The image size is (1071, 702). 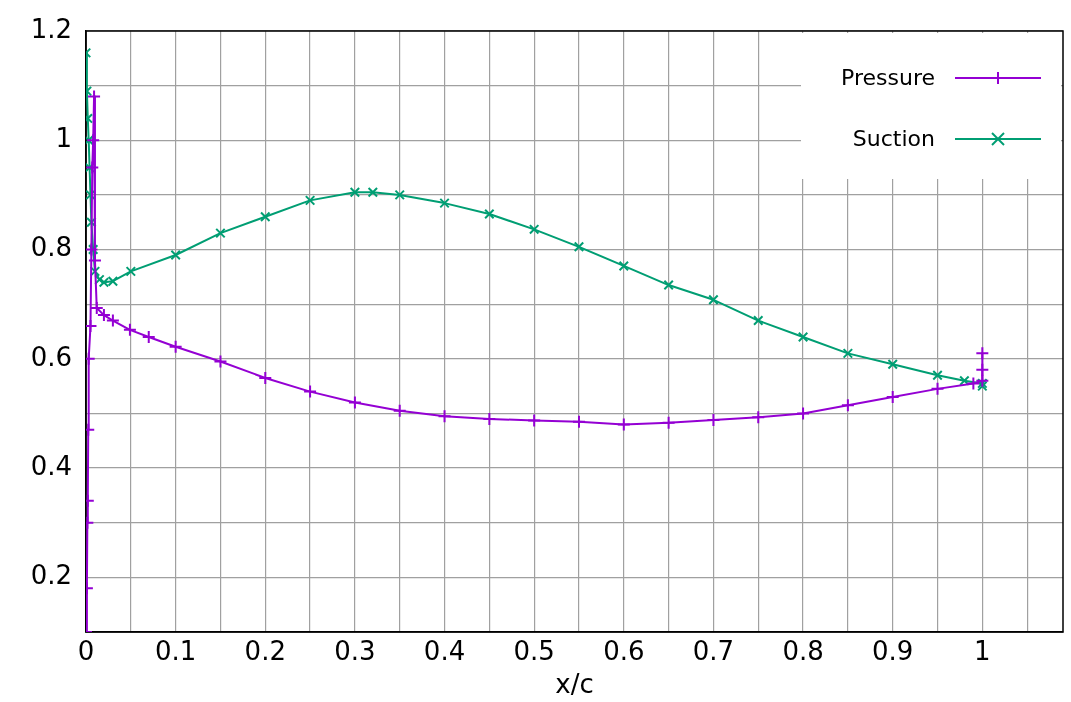 What do you see at coordinates (175, 651) in the screenshot?
I see `x-tick-label: 0.1` at bounding box center [175, 651].